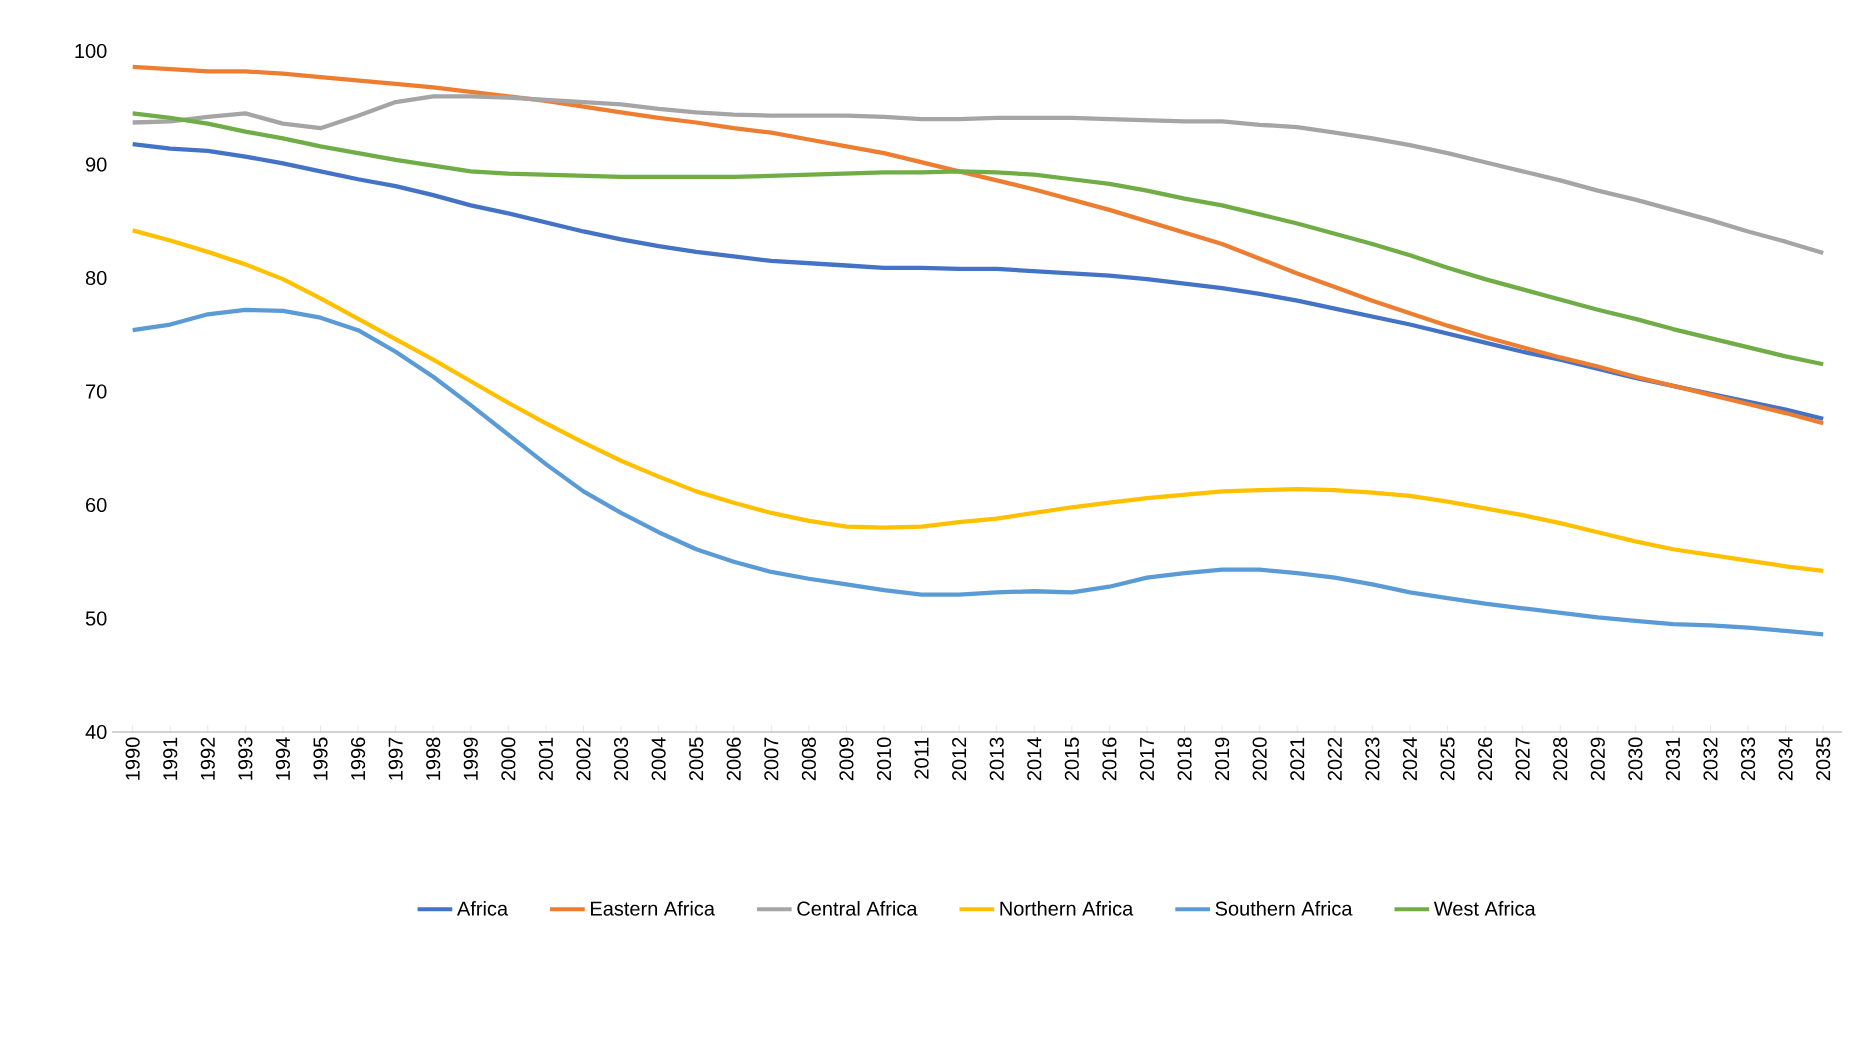  What do you see at coordinates (1222, 759) in the screenshot?
I see `x-tick-label: 2019` at bounding box center [1222, 759].